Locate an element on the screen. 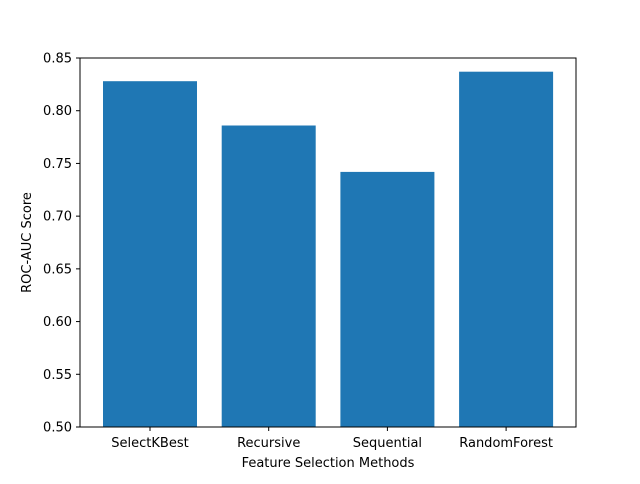 This screenshot has height=484, width=640. y-axis-ticks: 0.50 0.55 0.60 0.65 0.70 0.75 0.80 0.85 is located at coordinates (61, 244).